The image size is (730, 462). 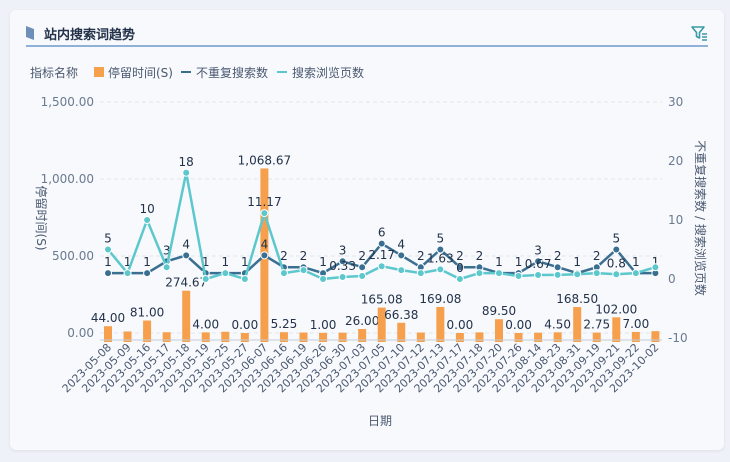 I want to click on legend-item-bar: 停留时间(S), so click(x=133, y=72).